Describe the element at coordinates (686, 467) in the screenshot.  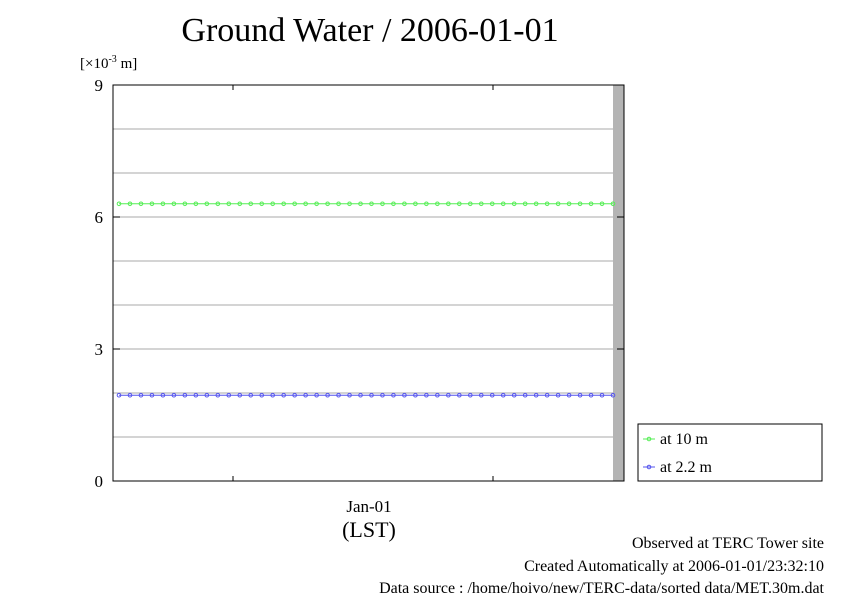
I see `legend-label-2-2m: at 2.2 m` at that location.